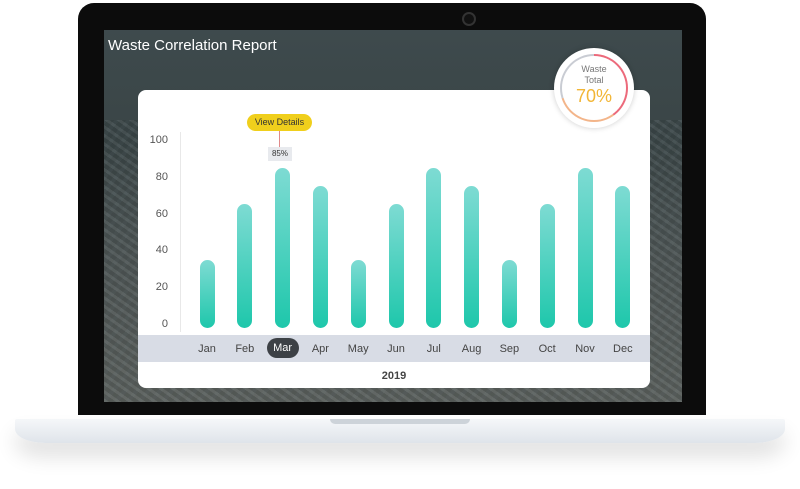  What do you see at coordinates (594, 74) in the screenshot?
I see `gauge-label: Waste Total` at bounding box center [594, 74].